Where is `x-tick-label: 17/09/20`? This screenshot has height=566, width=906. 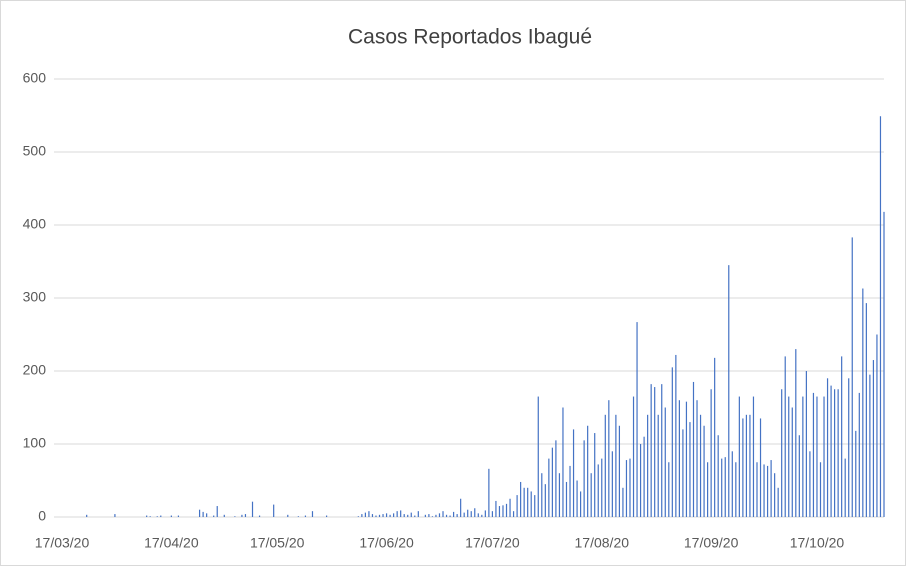
x-tick-label: 17/09/20 is located at coordinates (711, 543).